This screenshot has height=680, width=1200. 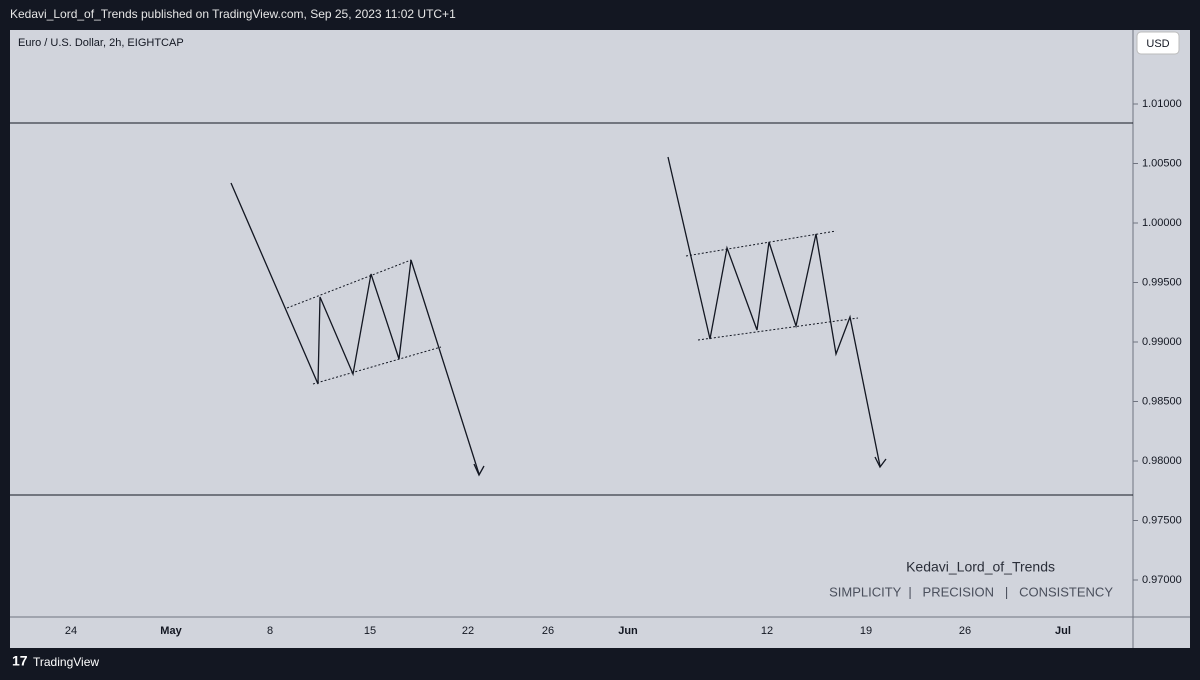 I want to click on symbol-title: Euro / U.S. Dollar, 2h, EIGHTCAP, so click(x=101, y=43).